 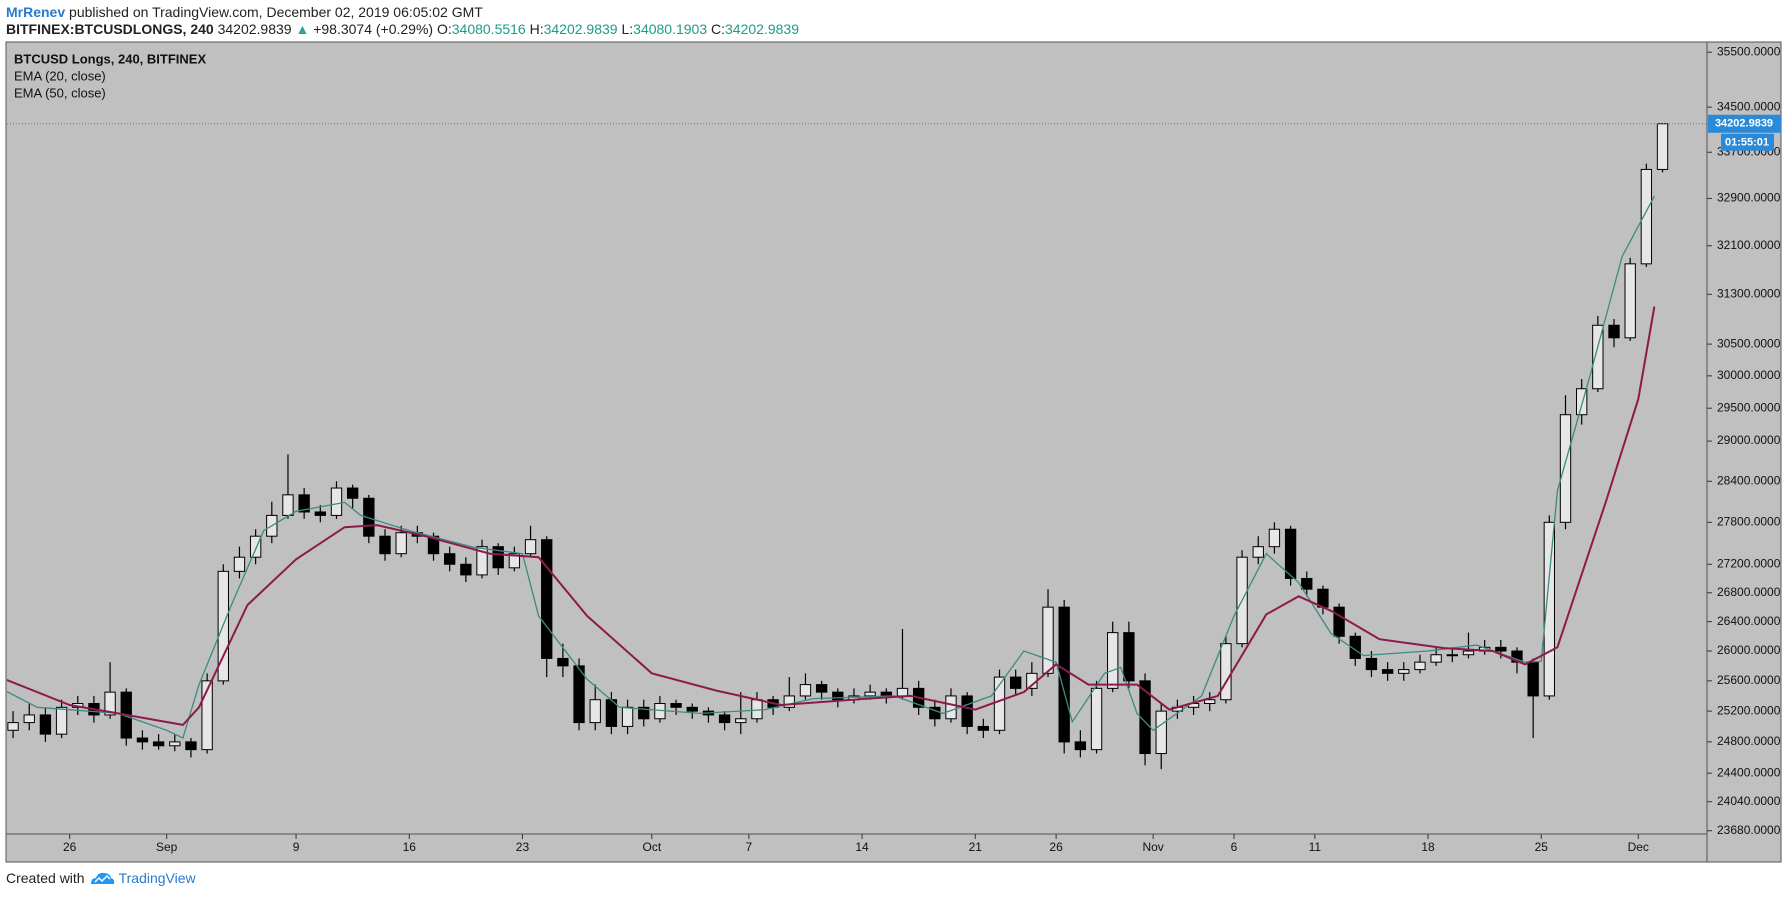 I want to click on x-tick-label: 18, so click(x=1428, y=847).